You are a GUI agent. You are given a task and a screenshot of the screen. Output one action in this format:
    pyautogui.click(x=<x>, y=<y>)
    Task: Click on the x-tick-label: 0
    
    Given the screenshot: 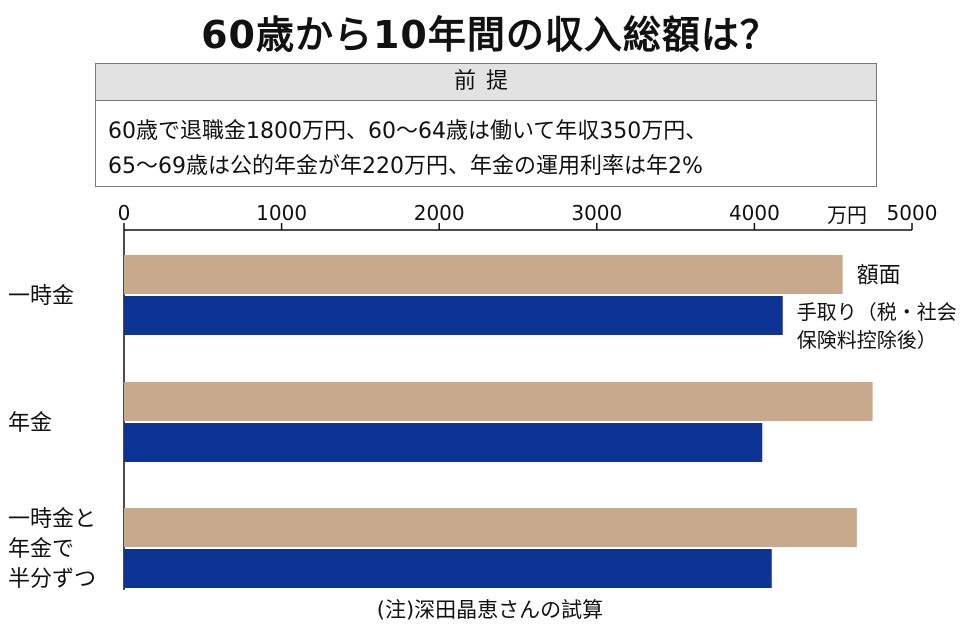 What is the action you would take?
    pyautogui.click(x=124, y=213)
    